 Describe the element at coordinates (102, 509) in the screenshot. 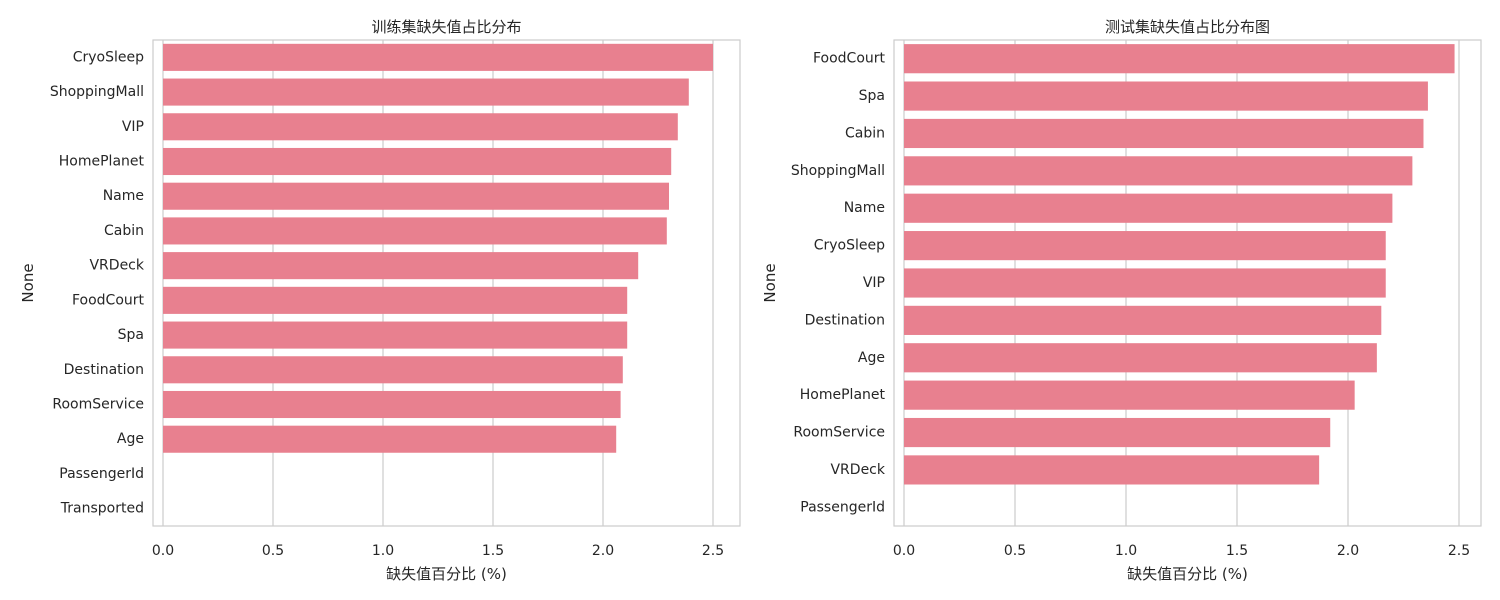

I see `category-label: Transported` at that location.